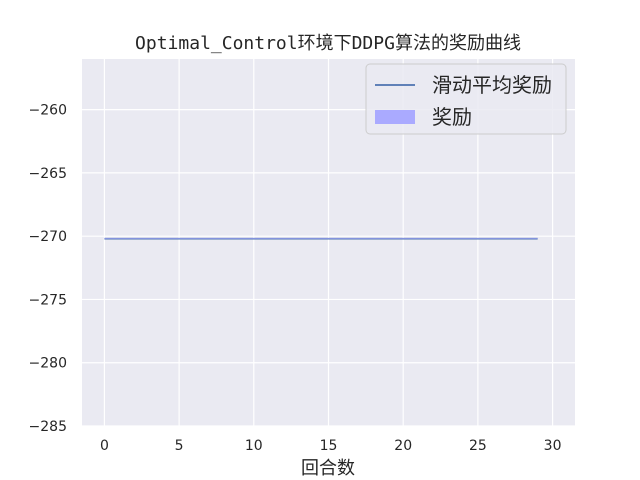 This screenshot has height=480, width=640. What do you see at coordinates (48, 364) in the screenshot?
I see `y-tick-label: −280` at bounding box center [48, 364].